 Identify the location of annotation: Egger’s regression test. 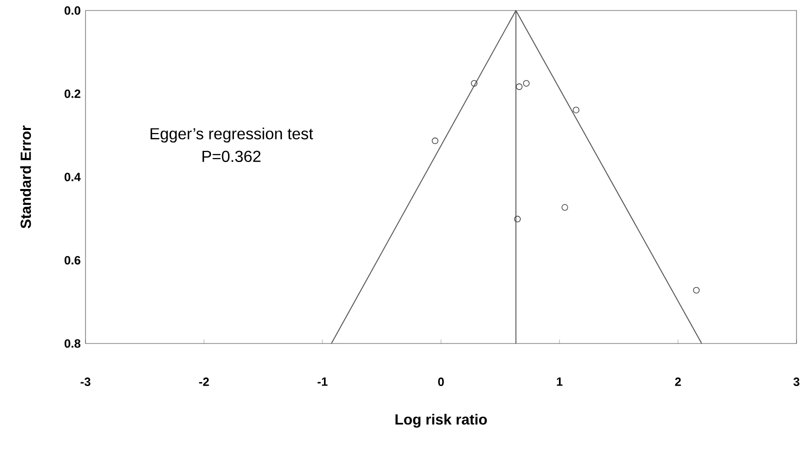
(232, 135).